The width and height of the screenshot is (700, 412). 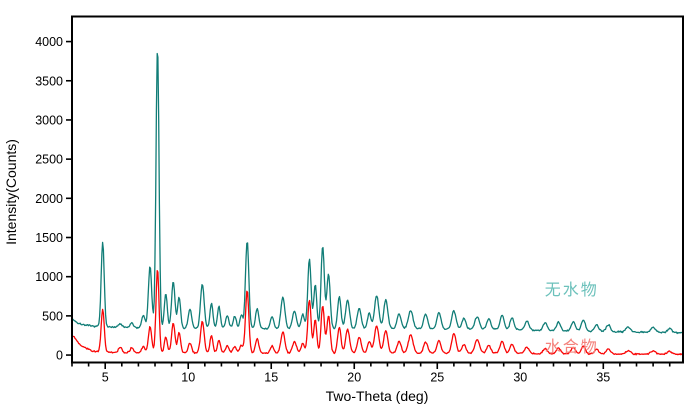 What do you see at coordinates (11, 192) in the screenshot?
I see `y-axis-title: Intensity(Counts)` at bounding box center [11, 192].